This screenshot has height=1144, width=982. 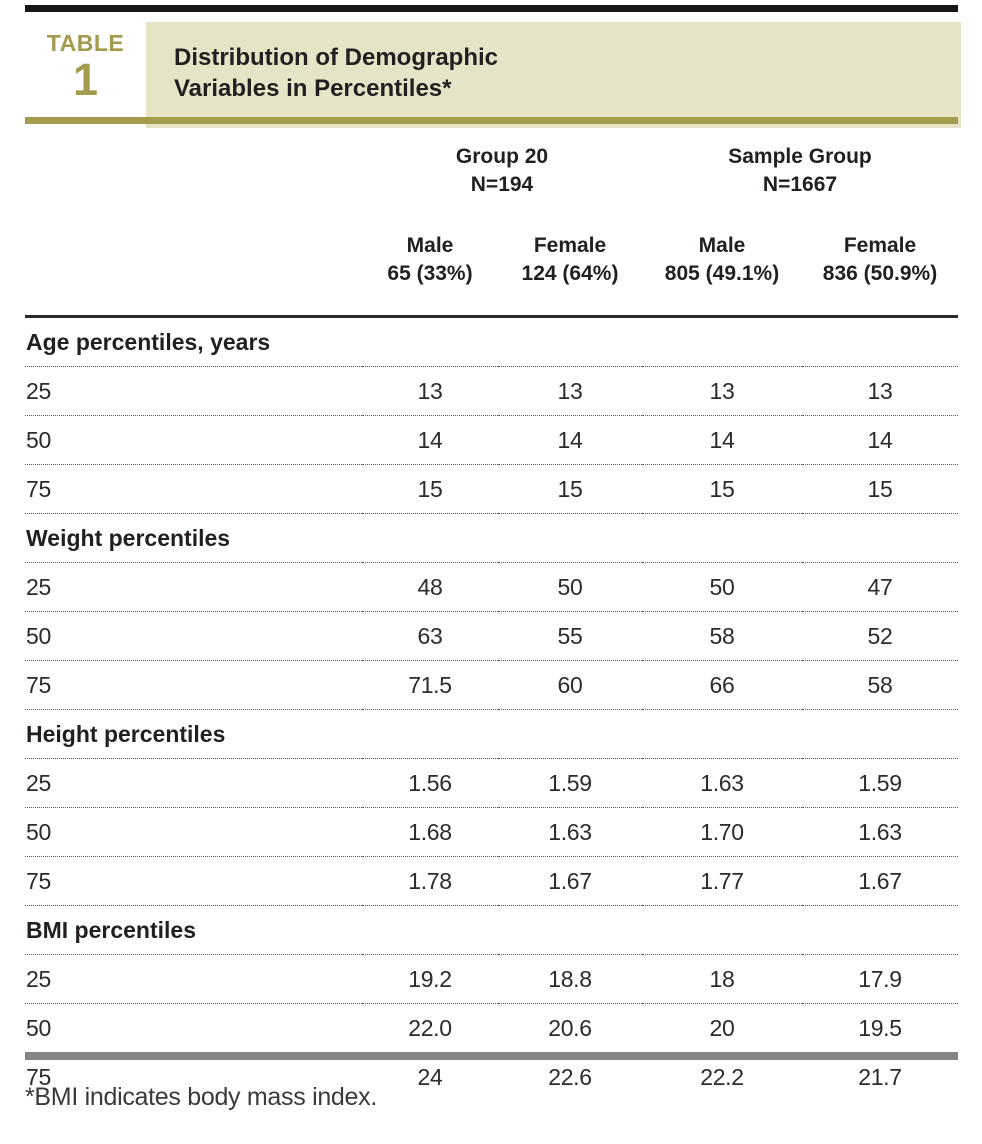 I want to click on cell-value: 60, so click(x=570, y=685).